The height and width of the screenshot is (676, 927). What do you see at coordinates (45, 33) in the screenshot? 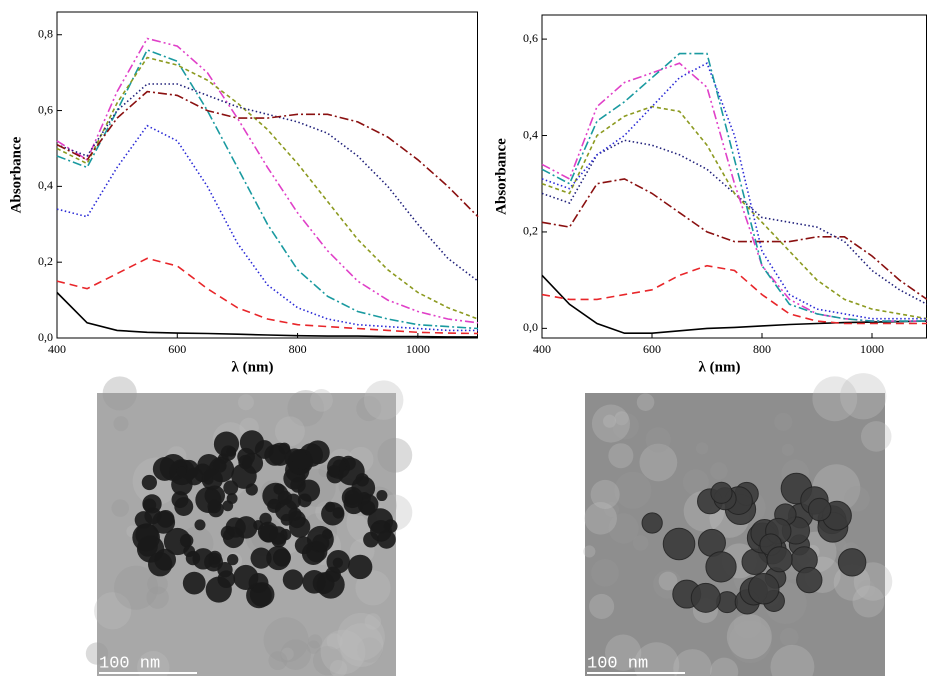
I see `y-tick-label: 0,8` at bounding box center [45, 33].